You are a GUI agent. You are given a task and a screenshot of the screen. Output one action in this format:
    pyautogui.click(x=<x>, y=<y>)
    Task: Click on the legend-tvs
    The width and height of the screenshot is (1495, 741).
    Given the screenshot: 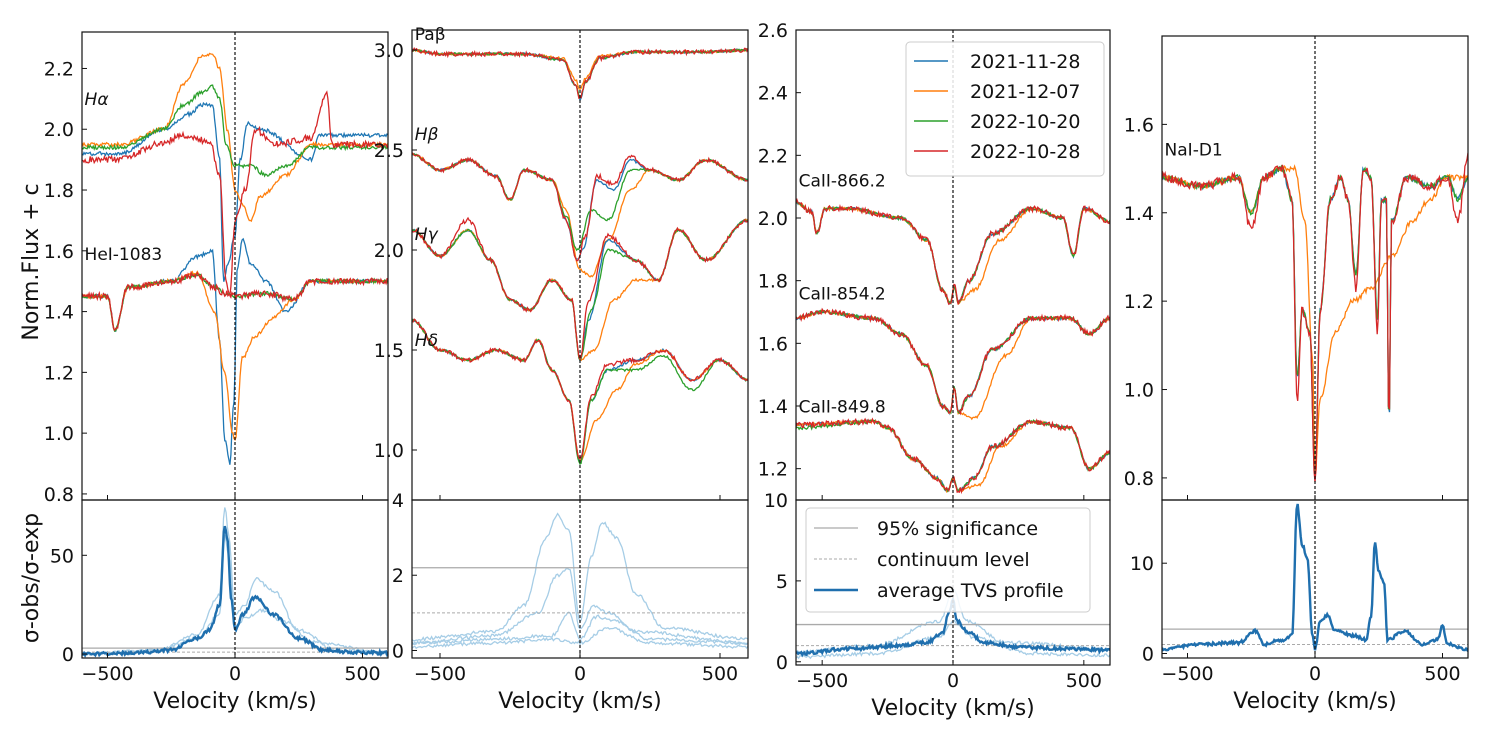 What is the action you would take?
    pyautogui.click(x=948, y=560)
    